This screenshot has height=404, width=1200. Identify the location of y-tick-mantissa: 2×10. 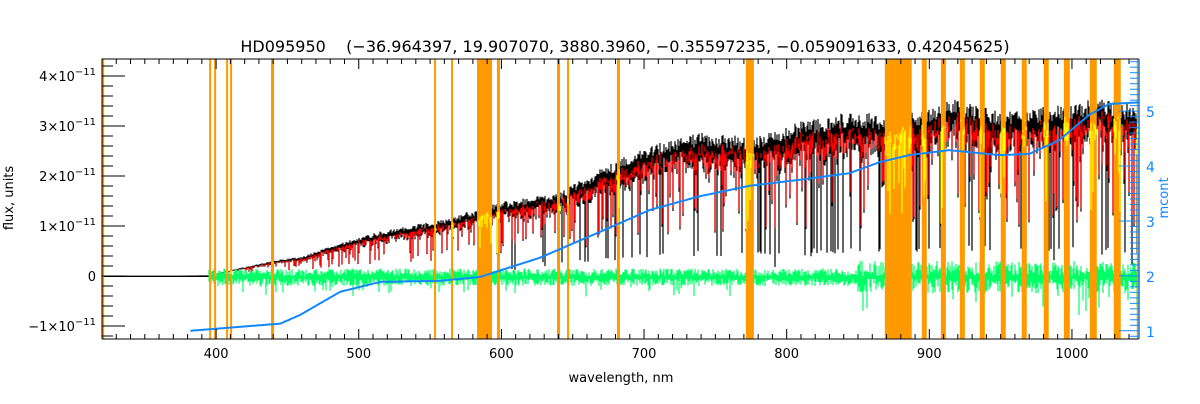
(57, 177).